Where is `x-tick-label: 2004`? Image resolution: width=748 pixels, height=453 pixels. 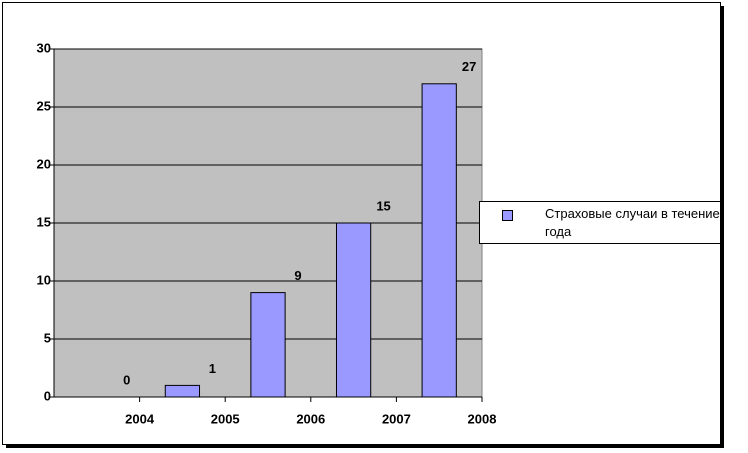
x-tick-label: 2004 is located at coordinates (140, 418).